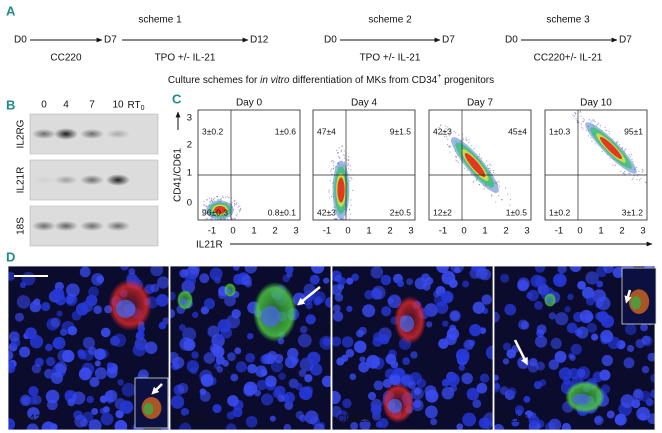 The image size is (662, 433). What do you see at coordinates (559, 212) in the screenshot?
I see `quadrant-value: 1±0.2` at bounding box center [559, 212].